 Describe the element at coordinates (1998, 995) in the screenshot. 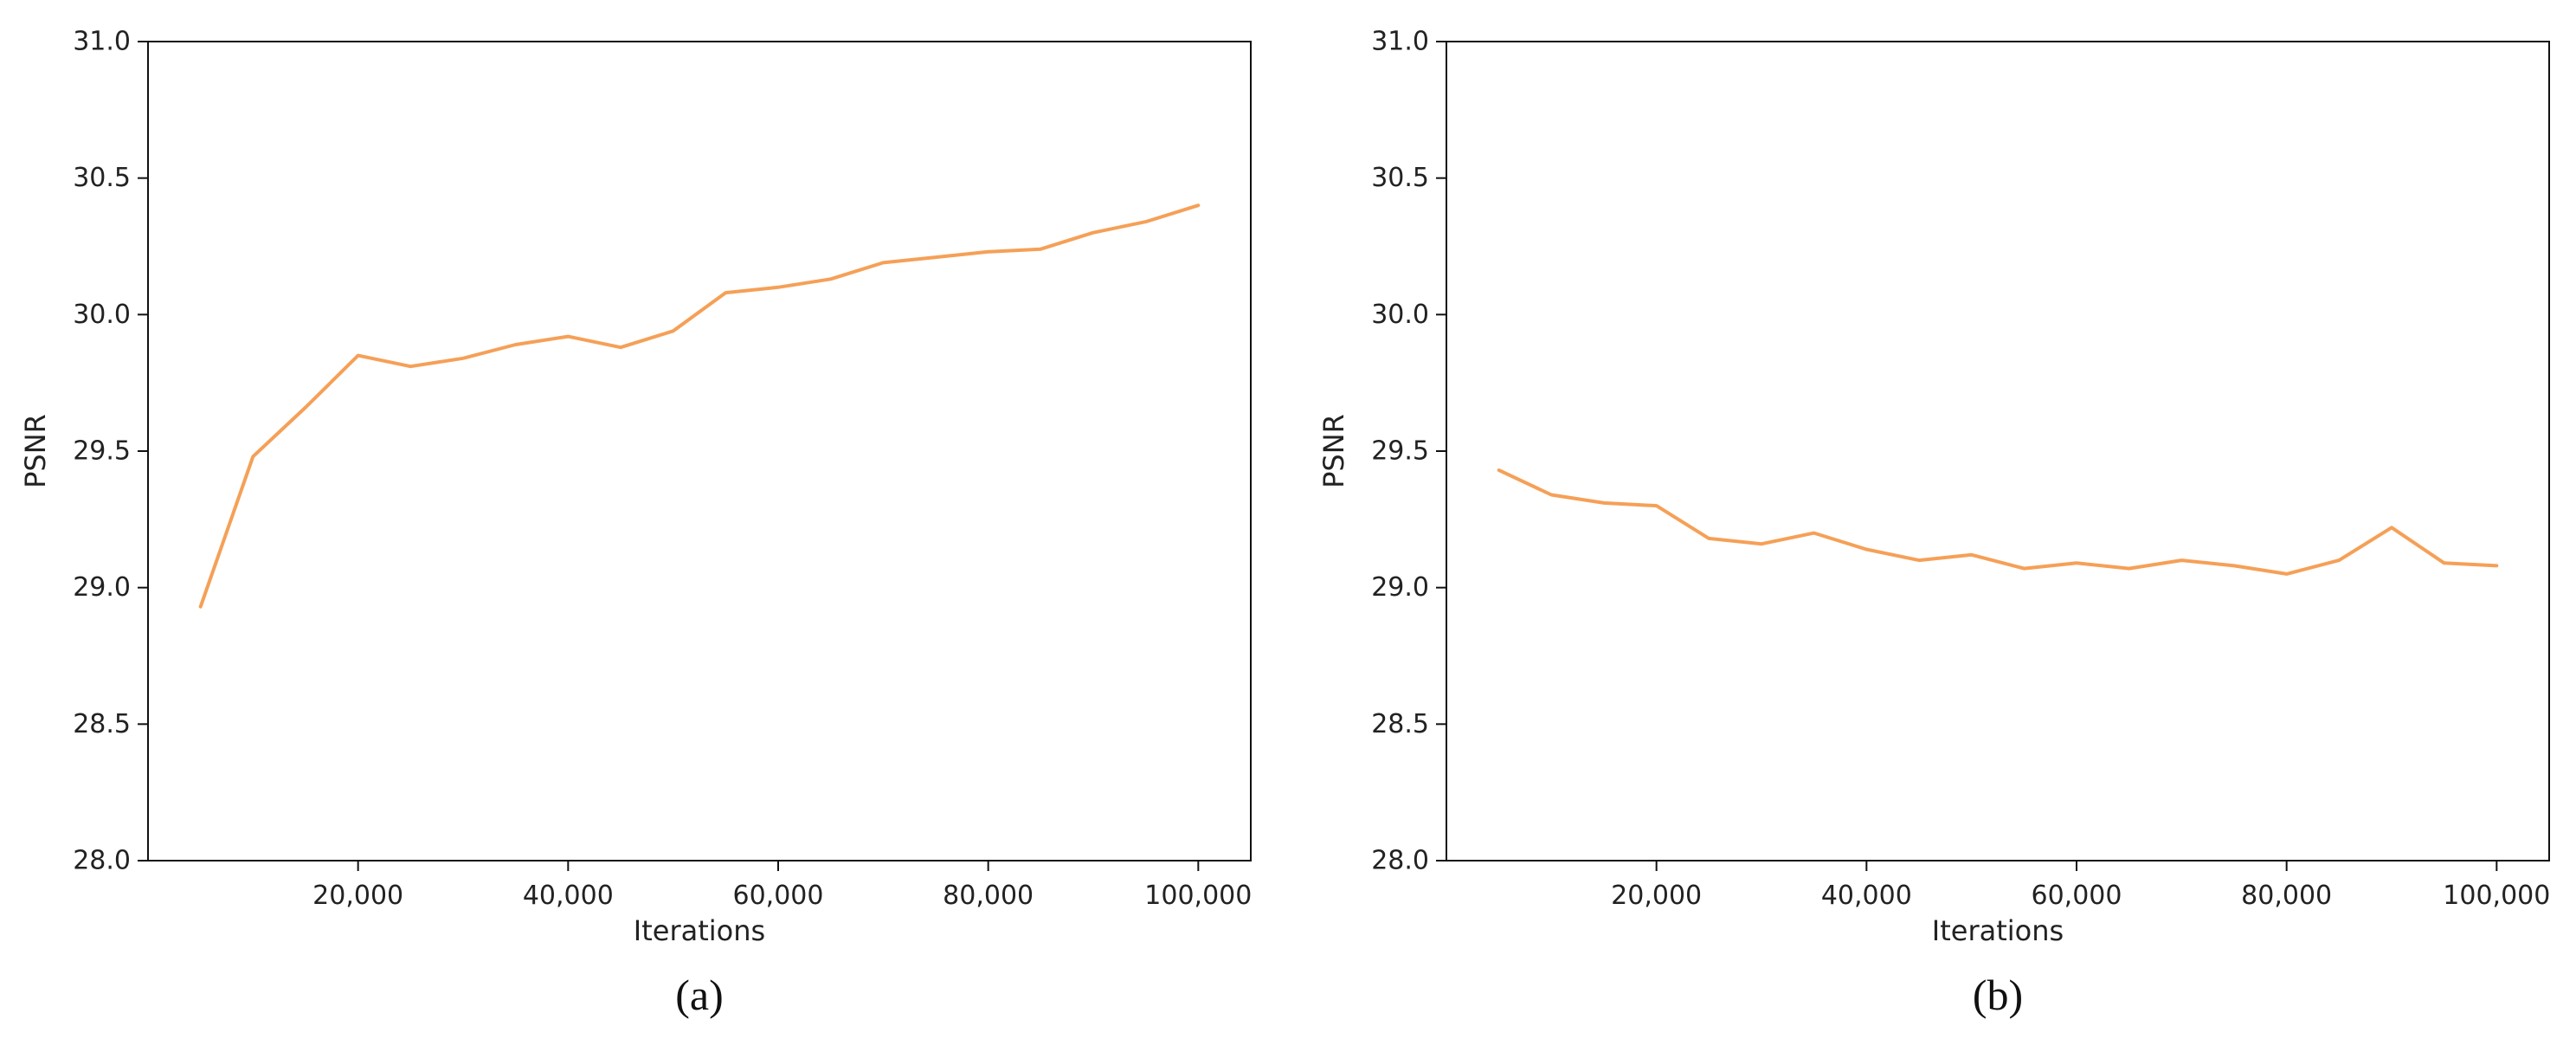

I see `panel-caption: (b)` at that location.